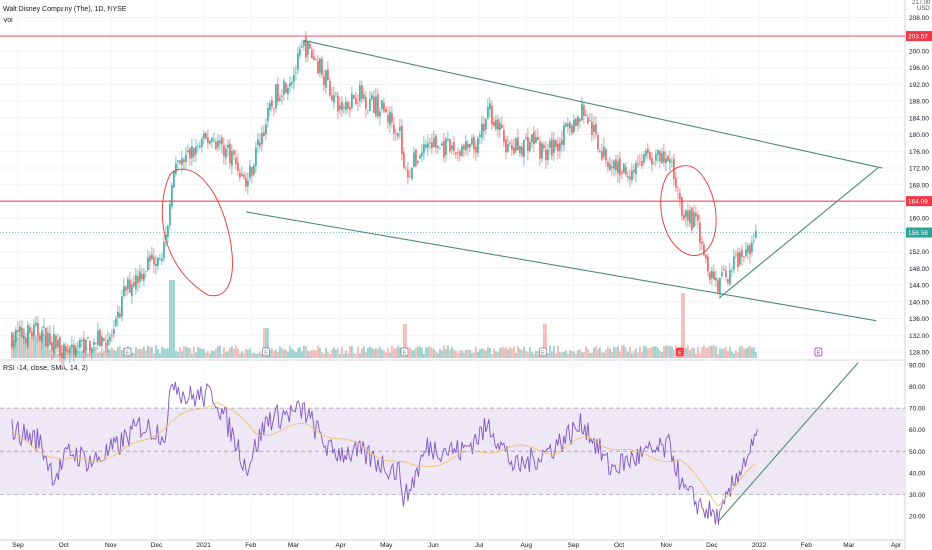 This screenshot has width=932, height=550. Describe the element at coordinates (918, 233) in the screenshot. I see `price-tag-label: 156.58` at that location.